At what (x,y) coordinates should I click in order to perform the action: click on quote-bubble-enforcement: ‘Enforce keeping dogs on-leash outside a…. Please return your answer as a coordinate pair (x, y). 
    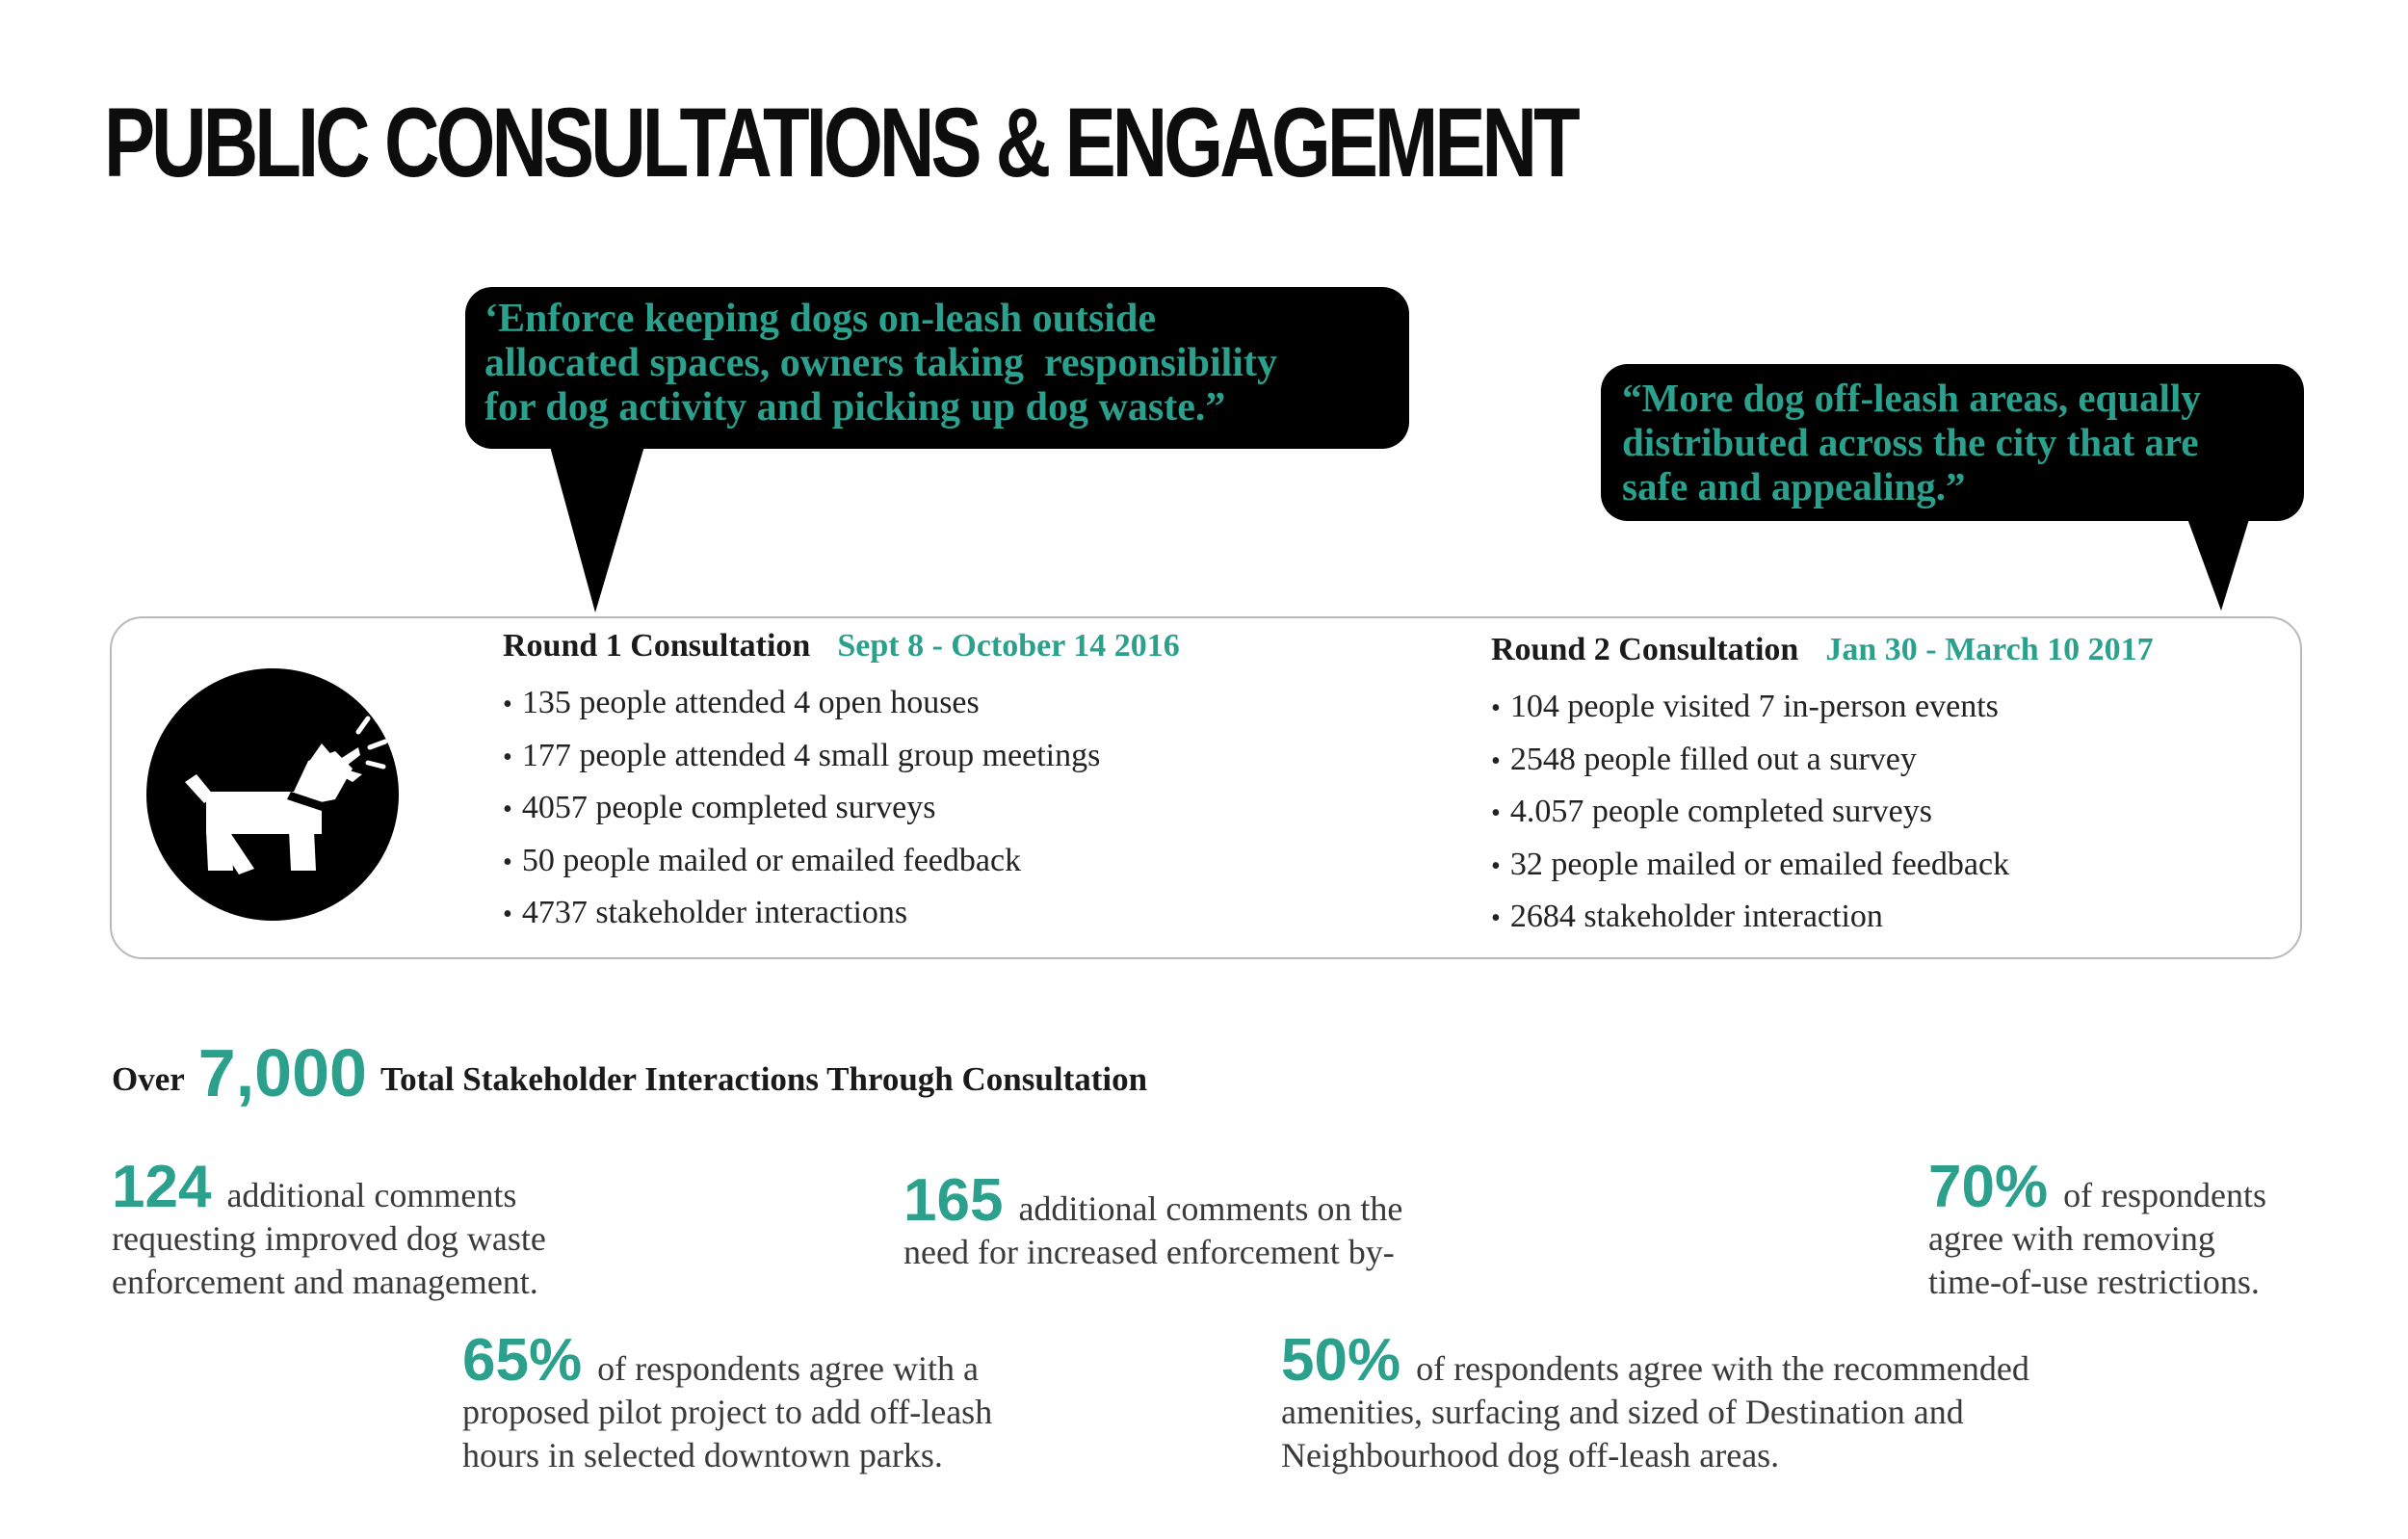
    Looking at the image, I should click on (937, 368).